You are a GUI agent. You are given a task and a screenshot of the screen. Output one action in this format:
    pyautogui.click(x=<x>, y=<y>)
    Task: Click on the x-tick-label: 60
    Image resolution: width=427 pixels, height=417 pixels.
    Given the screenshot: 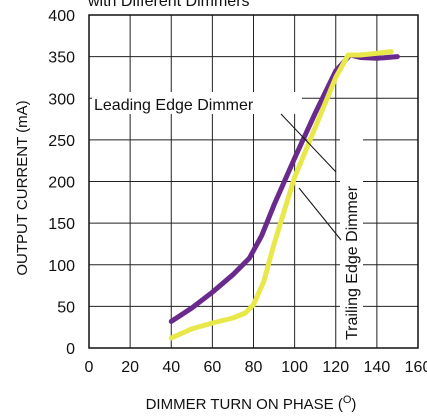 What is the action you would take?
    pyautogui.click(x=212, y=367)
    